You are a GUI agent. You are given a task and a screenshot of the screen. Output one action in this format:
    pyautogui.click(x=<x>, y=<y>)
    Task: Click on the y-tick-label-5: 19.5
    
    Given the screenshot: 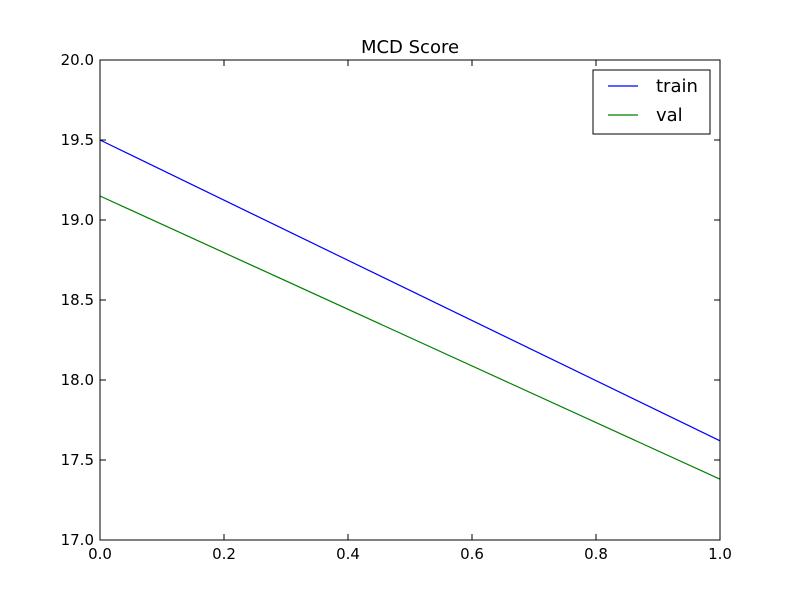 What is the action you would take?
    pyautogui.click(x=77, y=140)
    